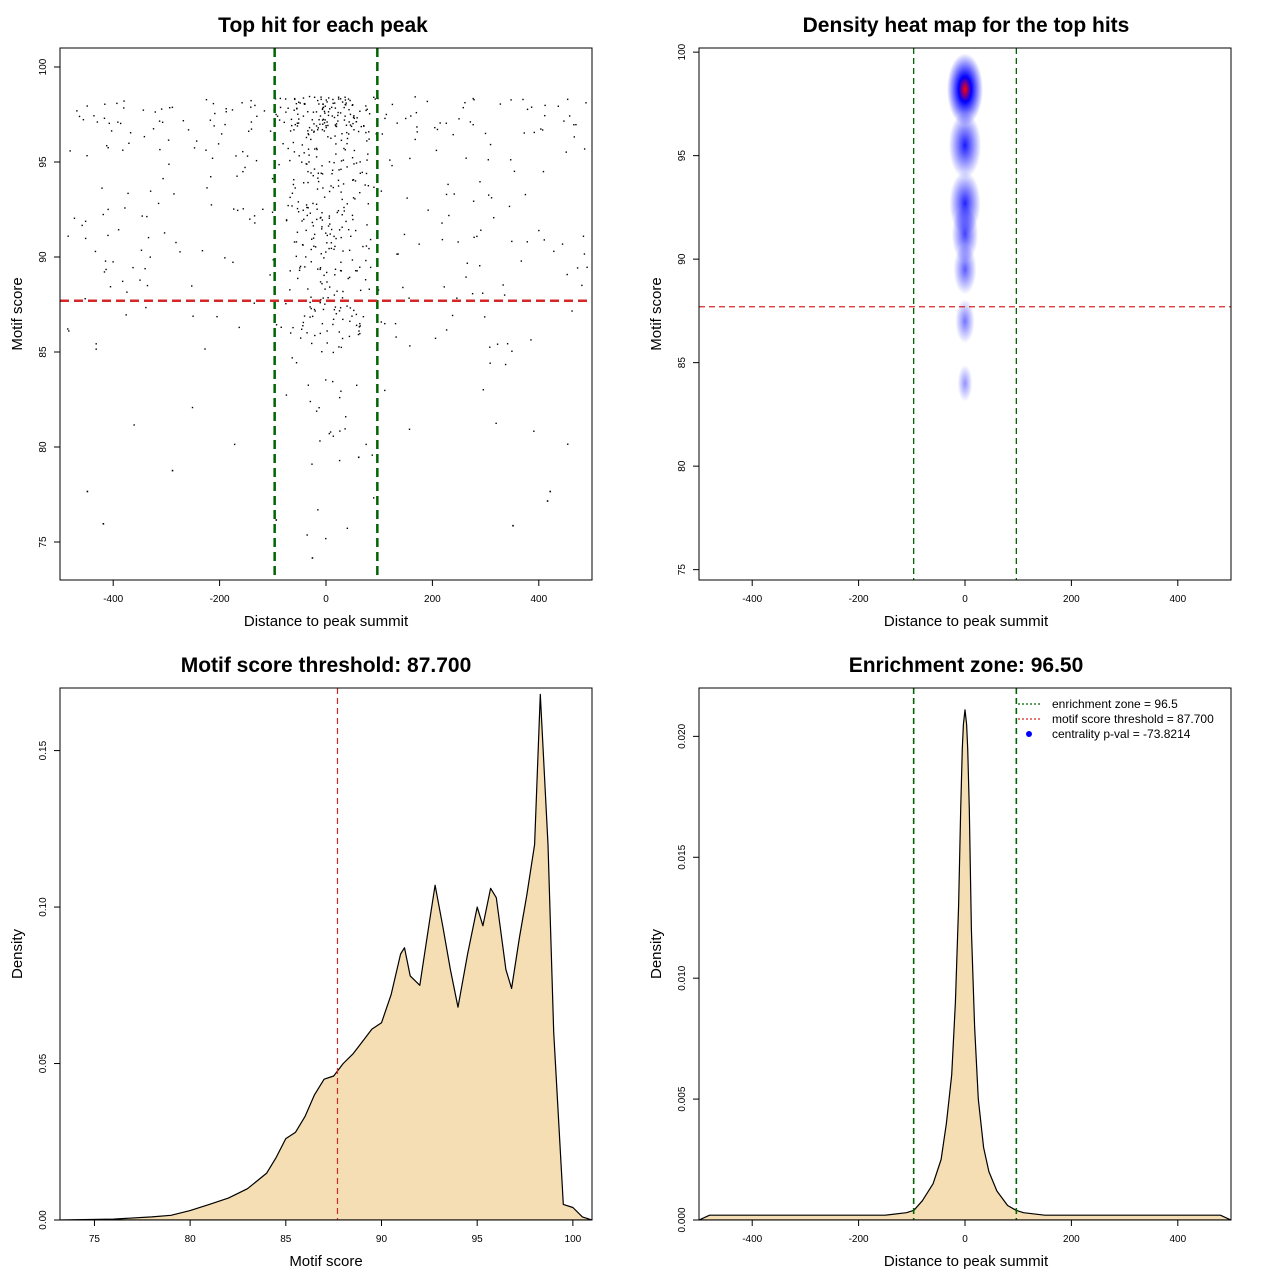 This screenshot has width=1280, height=1280. Describe the element at coordinates (43, 447) in the screenshot. I see `y-tick-label: 80` at that location.